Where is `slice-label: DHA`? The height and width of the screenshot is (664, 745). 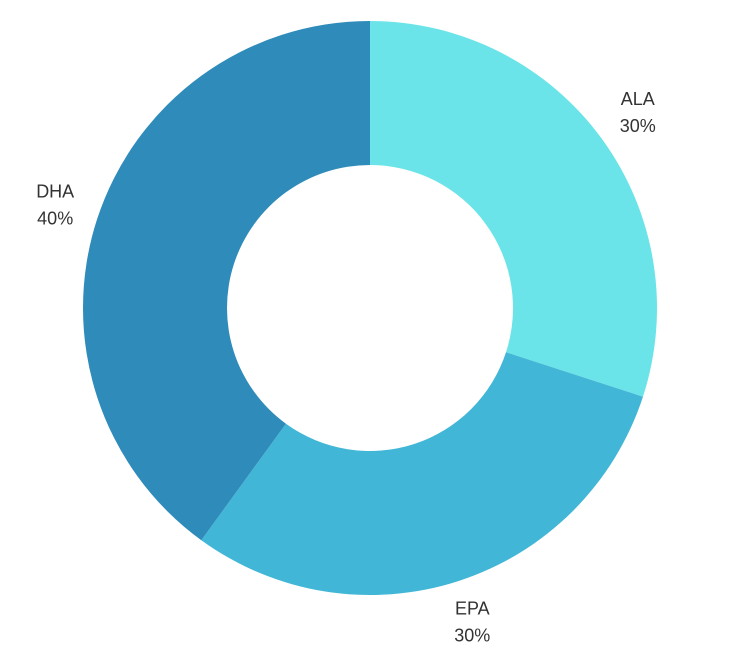
slice-label: DHA is located at coordinates (55, 191).